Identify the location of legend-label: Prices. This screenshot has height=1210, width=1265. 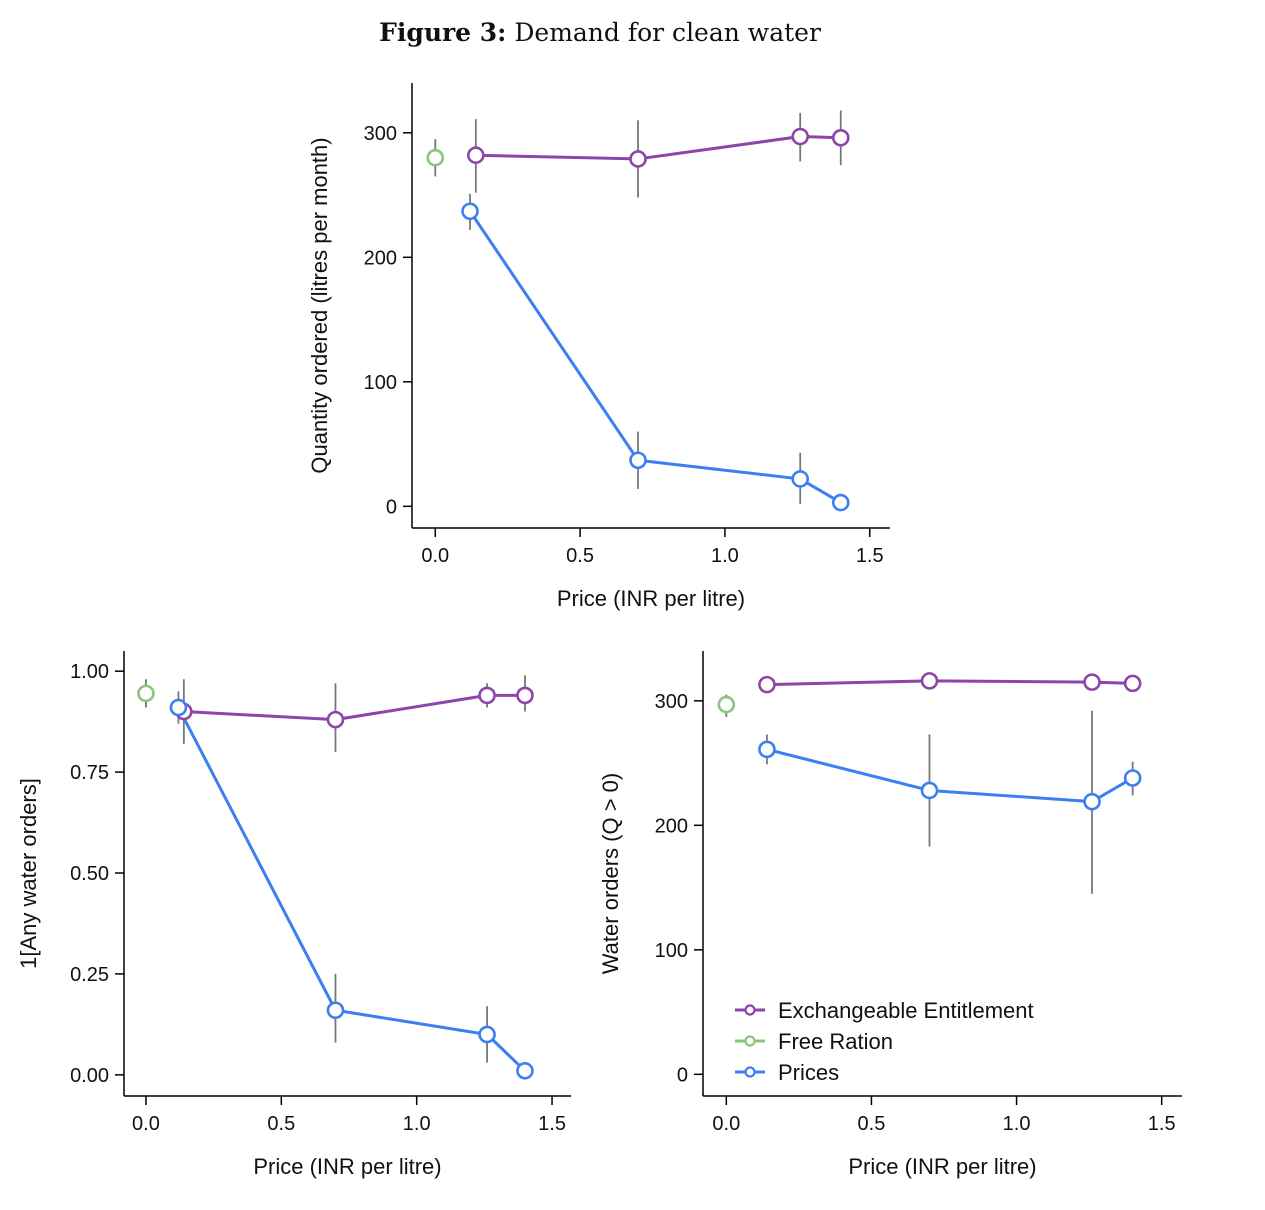
(808, 1072).